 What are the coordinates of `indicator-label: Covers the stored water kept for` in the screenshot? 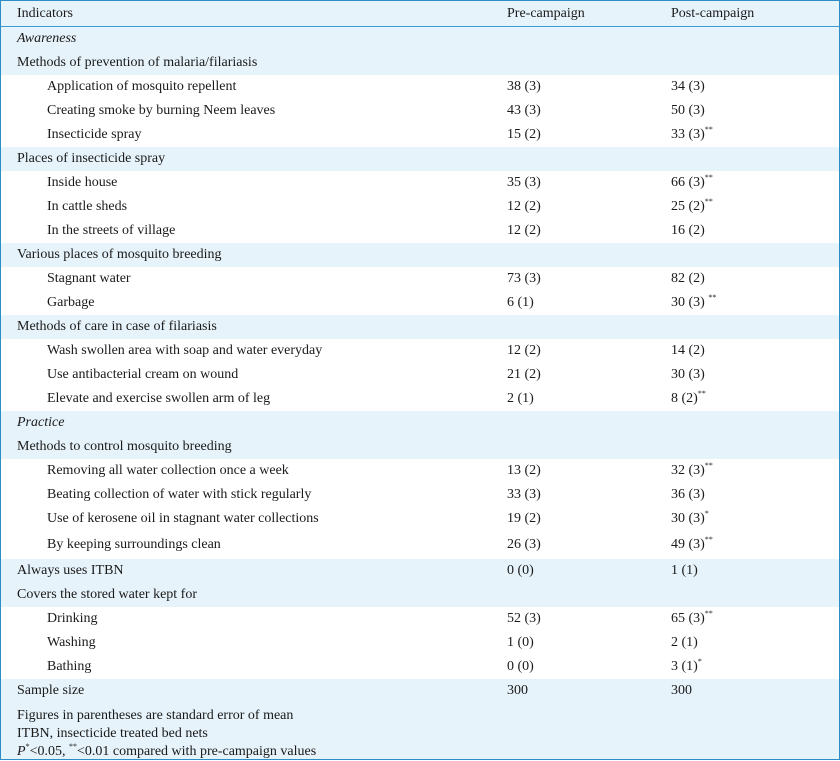 It's located at (107, 594).